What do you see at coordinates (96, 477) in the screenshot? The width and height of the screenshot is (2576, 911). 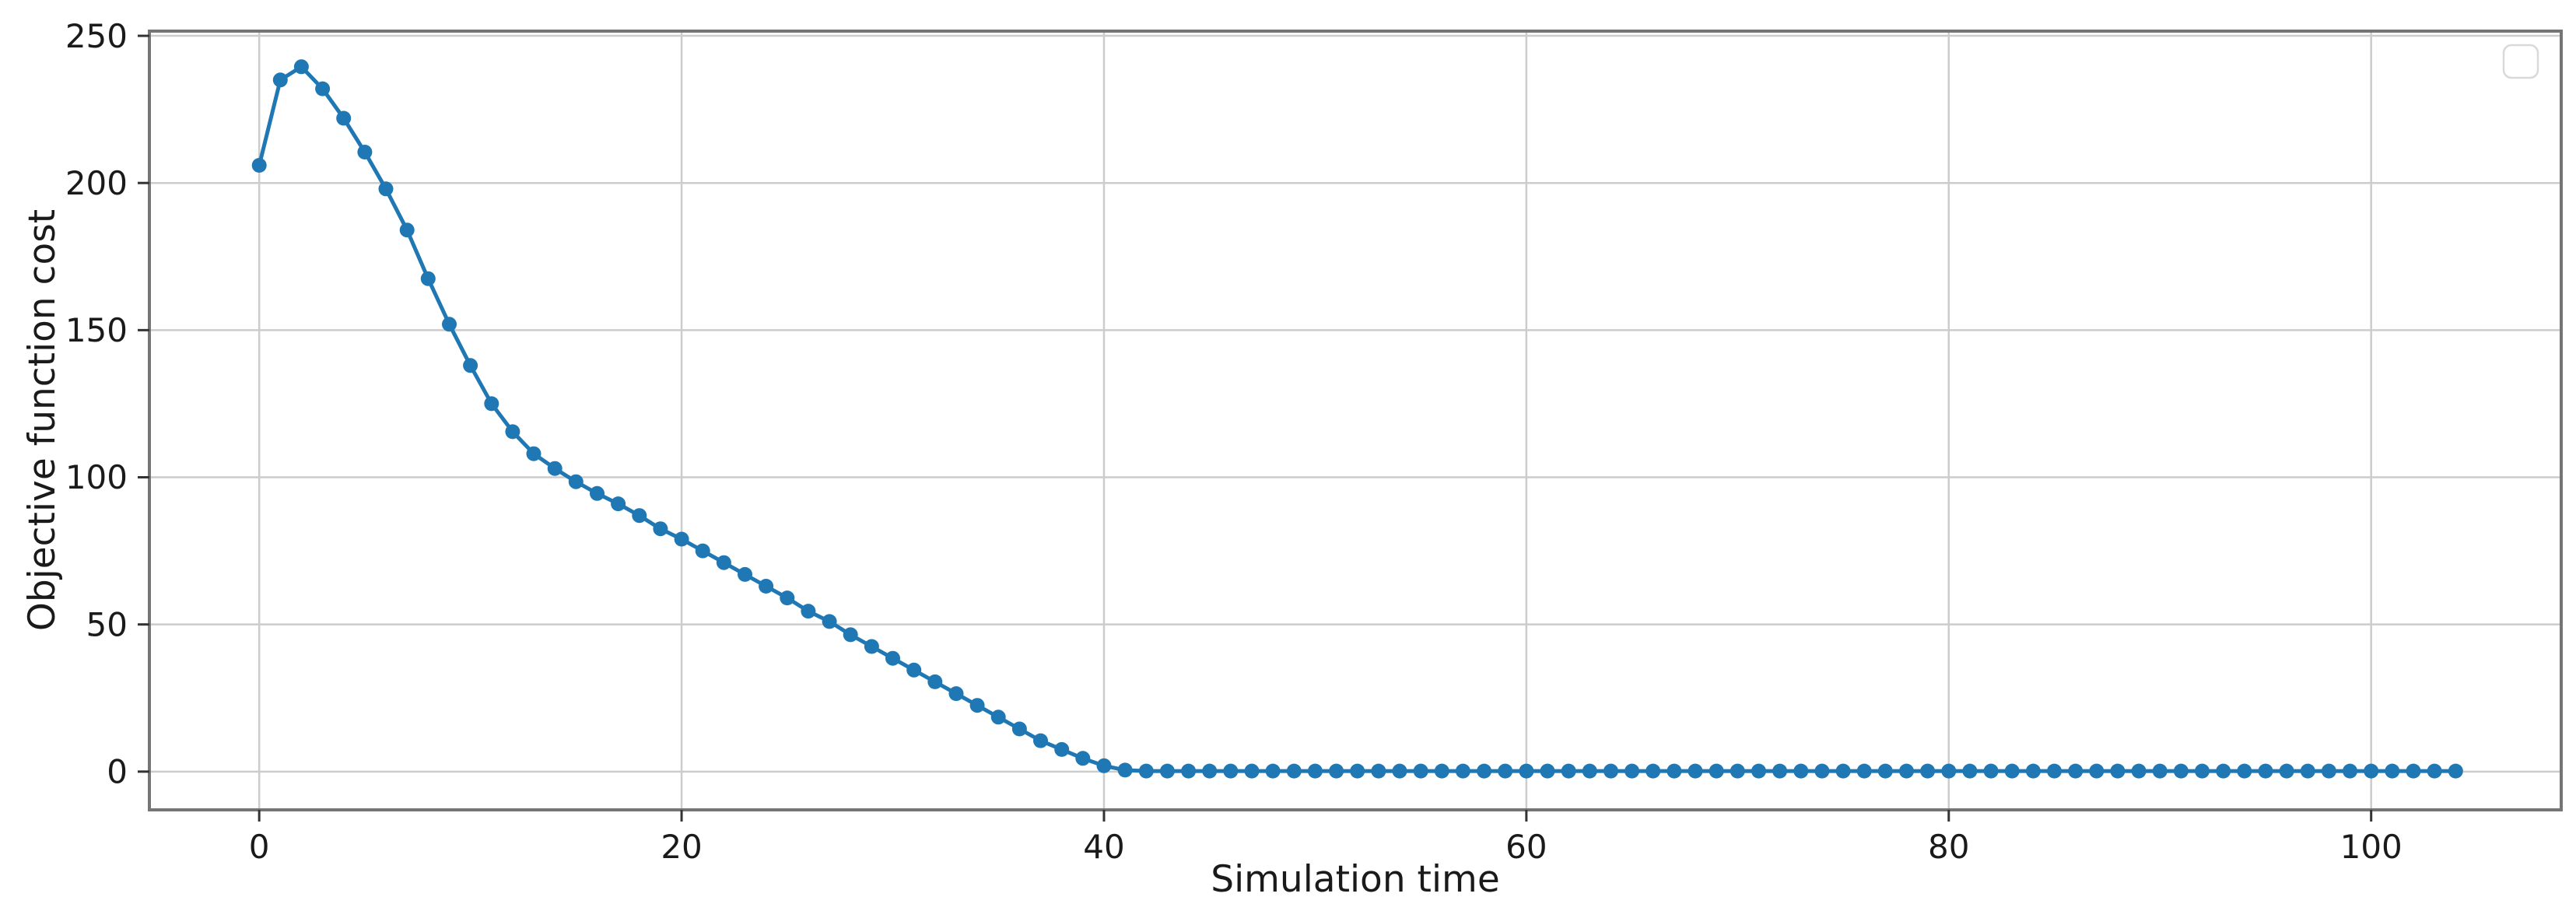 I see `y-tick-label-100: 100` at bounding box center [96, 477].